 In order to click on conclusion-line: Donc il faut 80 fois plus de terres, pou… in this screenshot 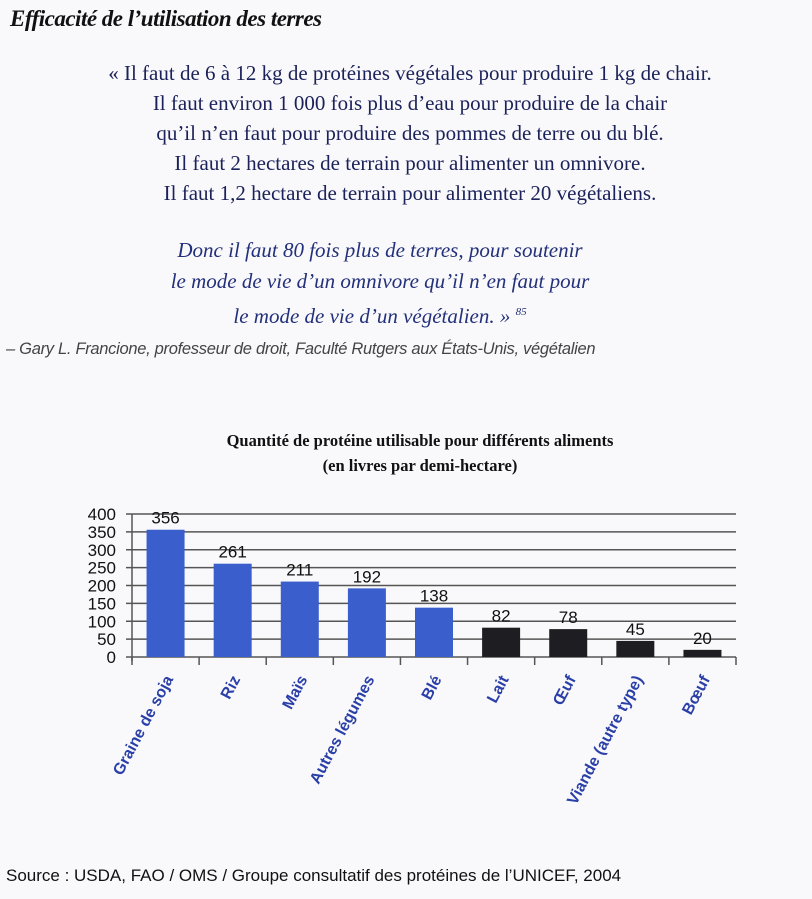, I will do `click(380, 250)`.